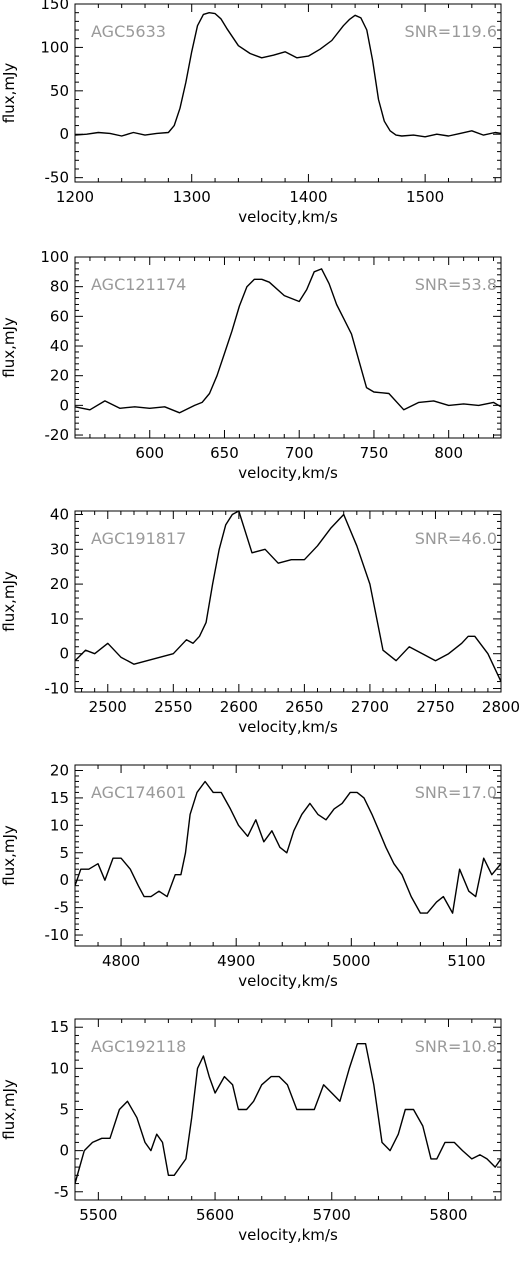  I want to click on snr-label: SNR=53.8, so click(456, 284).